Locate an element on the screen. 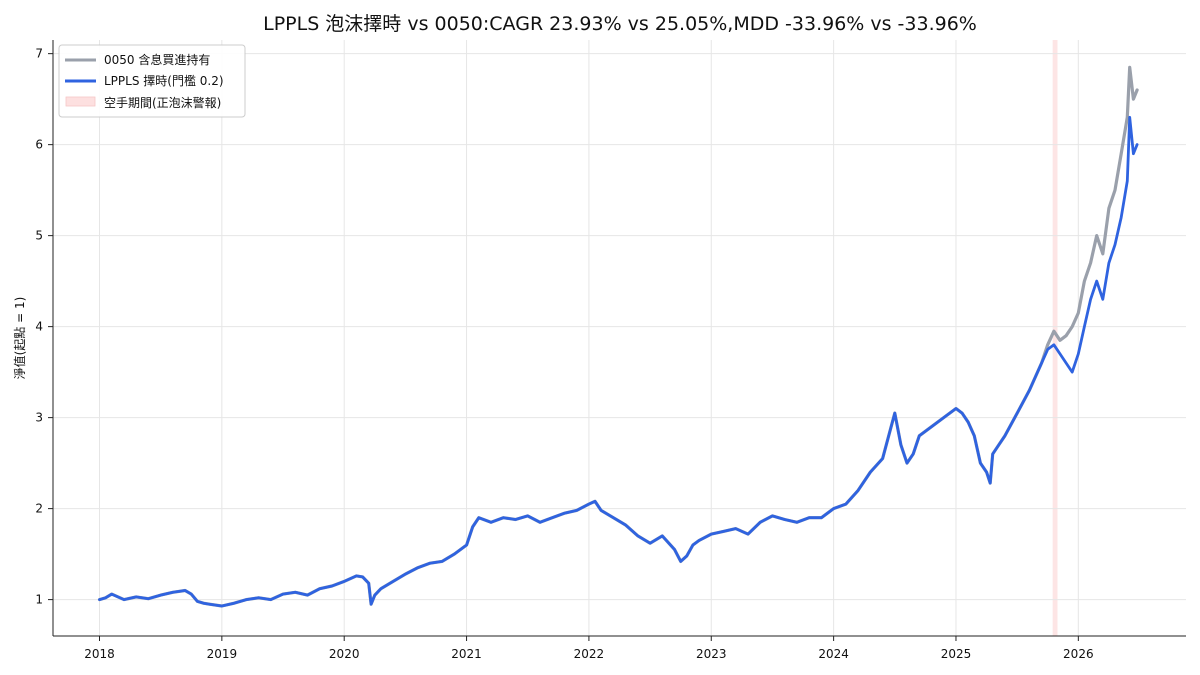  x-tick-label: 2026 is located at coordinates (1078, 654).